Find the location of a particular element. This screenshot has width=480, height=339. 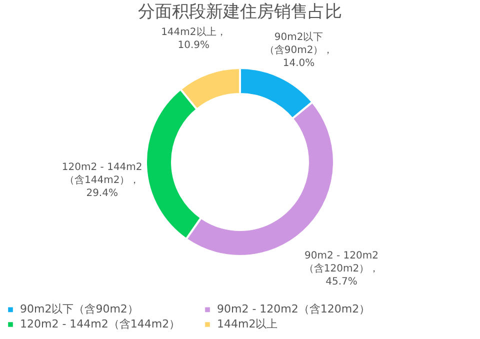

legend-label: 144m2以上 is located at coordinates (247, 324).